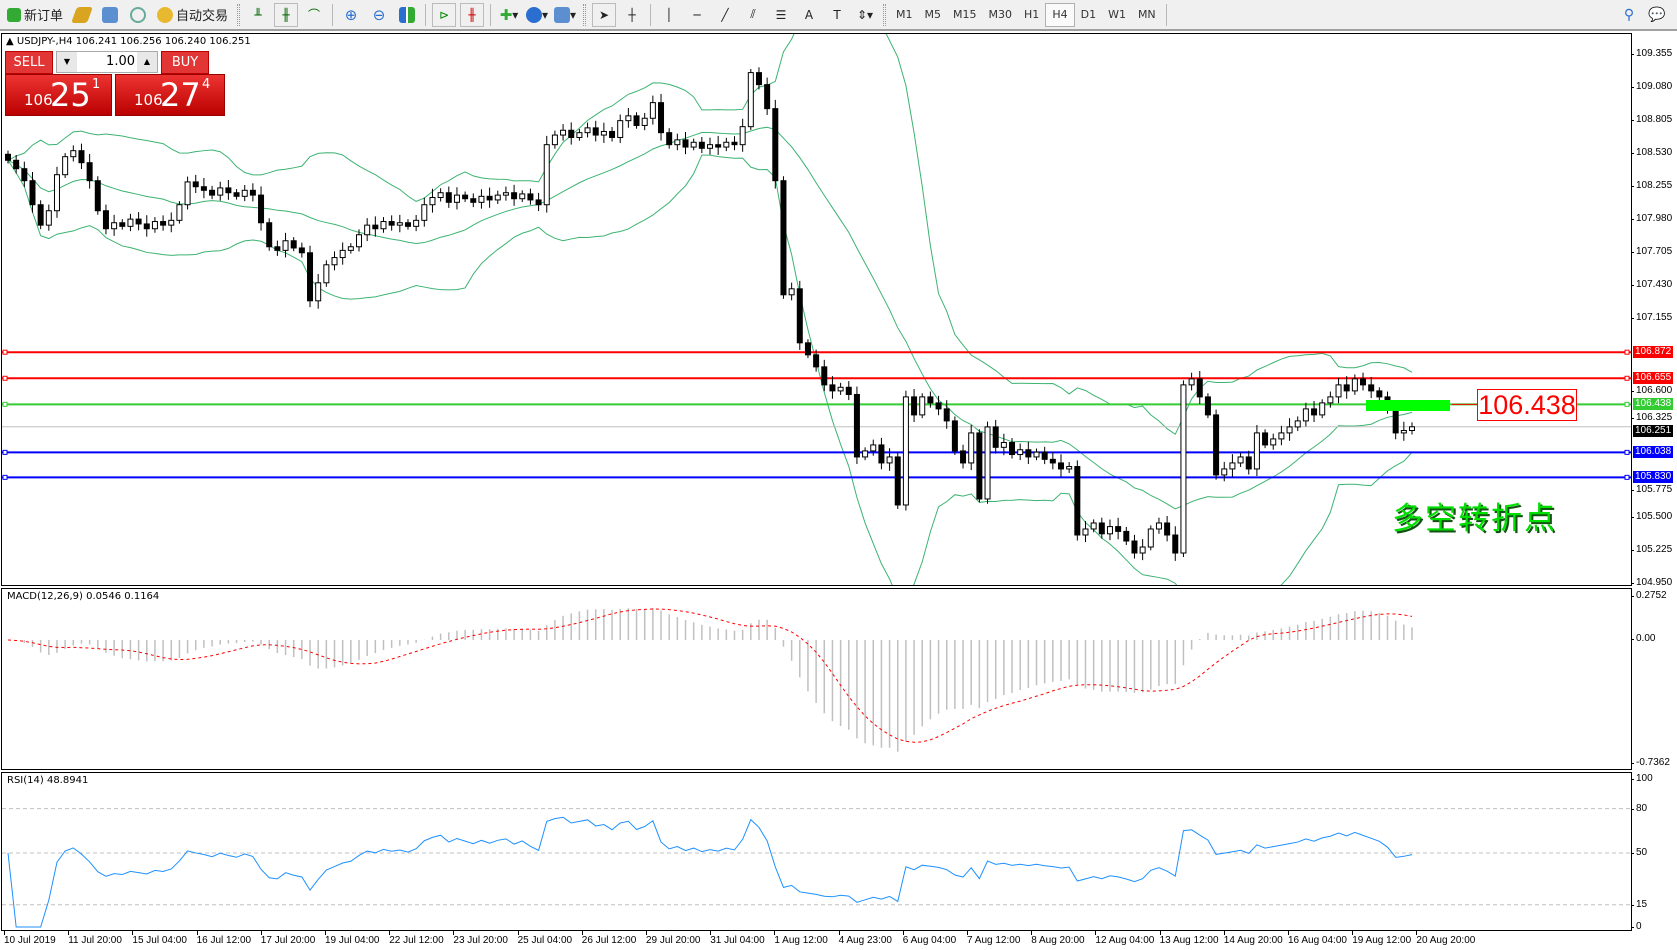 The image size is (1677, 950). What do you see at coordinates (38, 100) in the screenshot?
I see `bid-prefix: 106` at bounding box center [38, 100].